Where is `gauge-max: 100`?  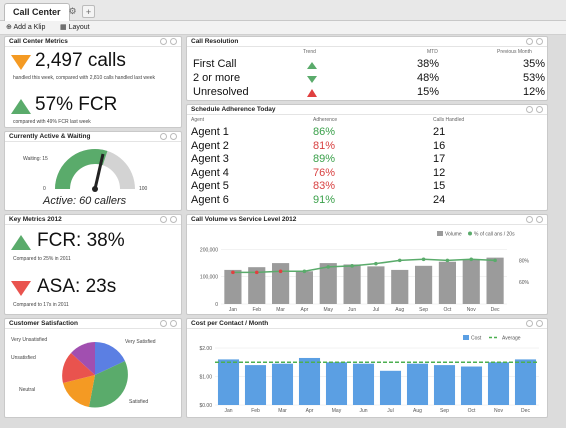
gauge-max: 100 is located at coordinates (143, 189).